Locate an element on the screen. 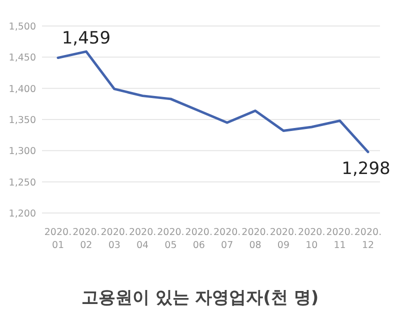 This screenshot has width=400, height=325. x-tick-label: 2020. 07 is located at coordinates (227, 239).